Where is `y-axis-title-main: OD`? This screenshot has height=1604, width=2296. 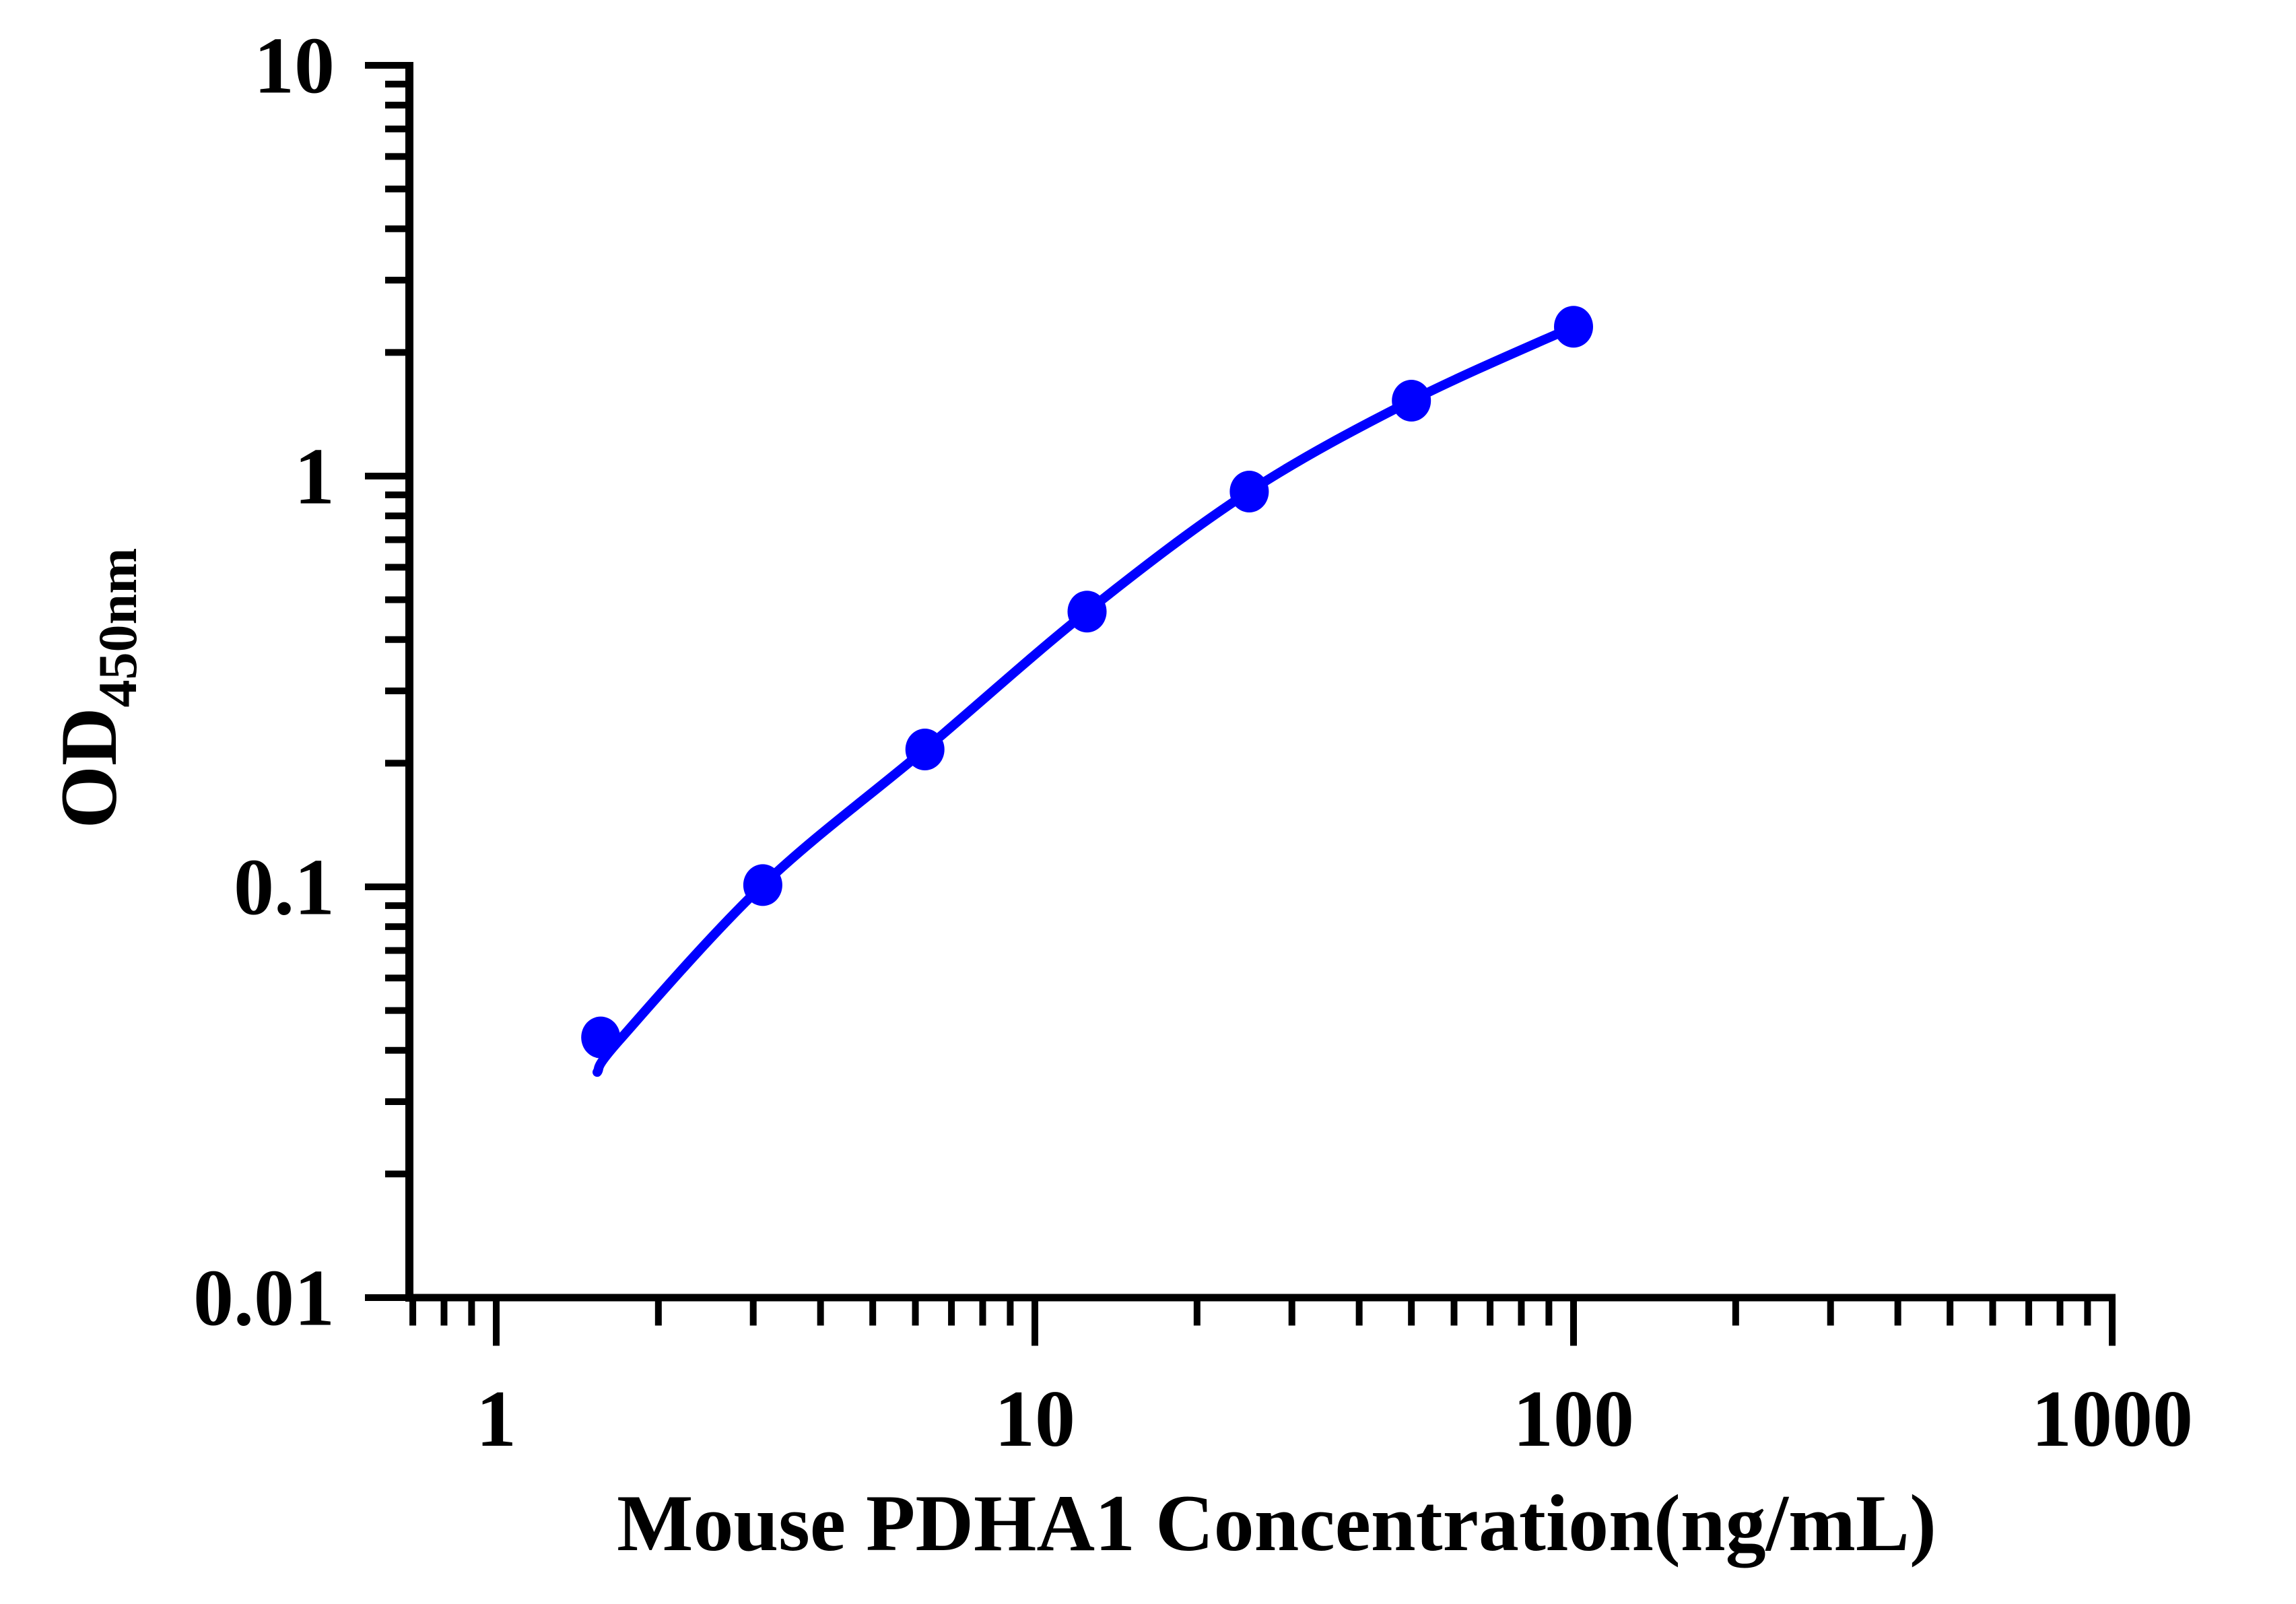
y-axis-title-main: OD is located at coordinates (88, 768).